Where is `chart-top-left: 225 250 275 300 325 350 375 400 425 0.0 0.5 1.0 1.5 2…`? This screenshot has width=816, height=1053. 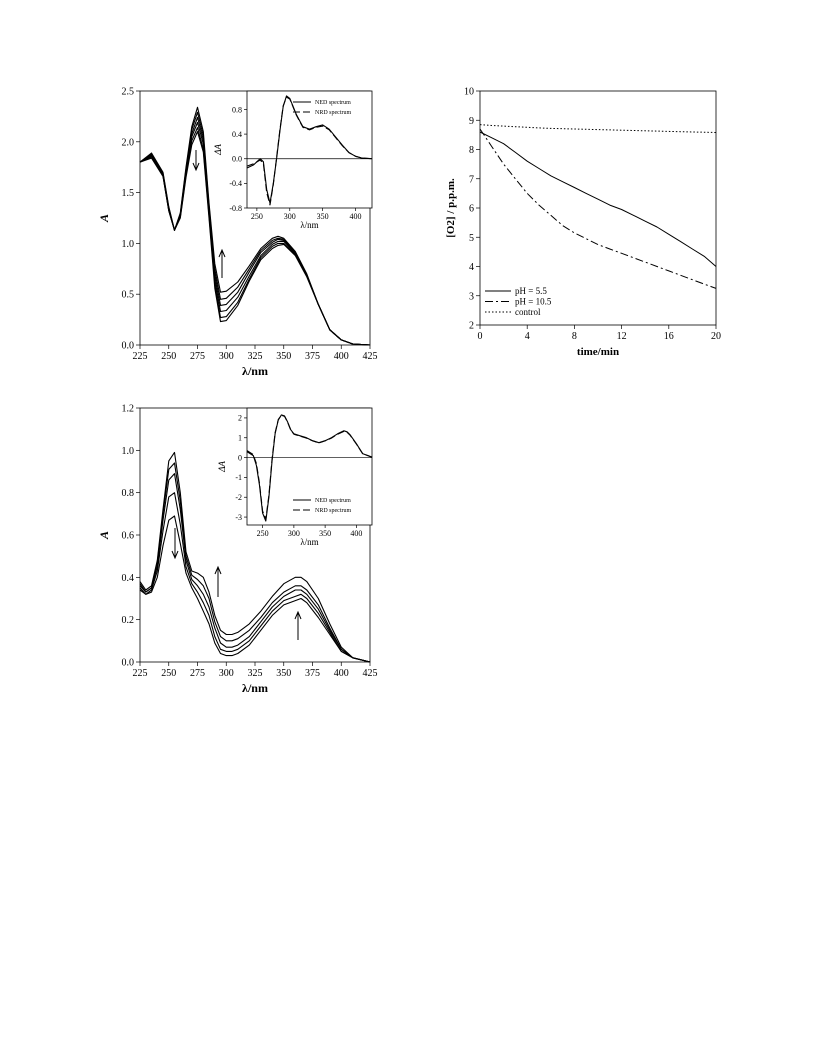 chart-top-left: 225 250 275 300 325 350 375 400 425 0.0 0.5 1.0 1.5 2… is located at coordinates (237, 233).